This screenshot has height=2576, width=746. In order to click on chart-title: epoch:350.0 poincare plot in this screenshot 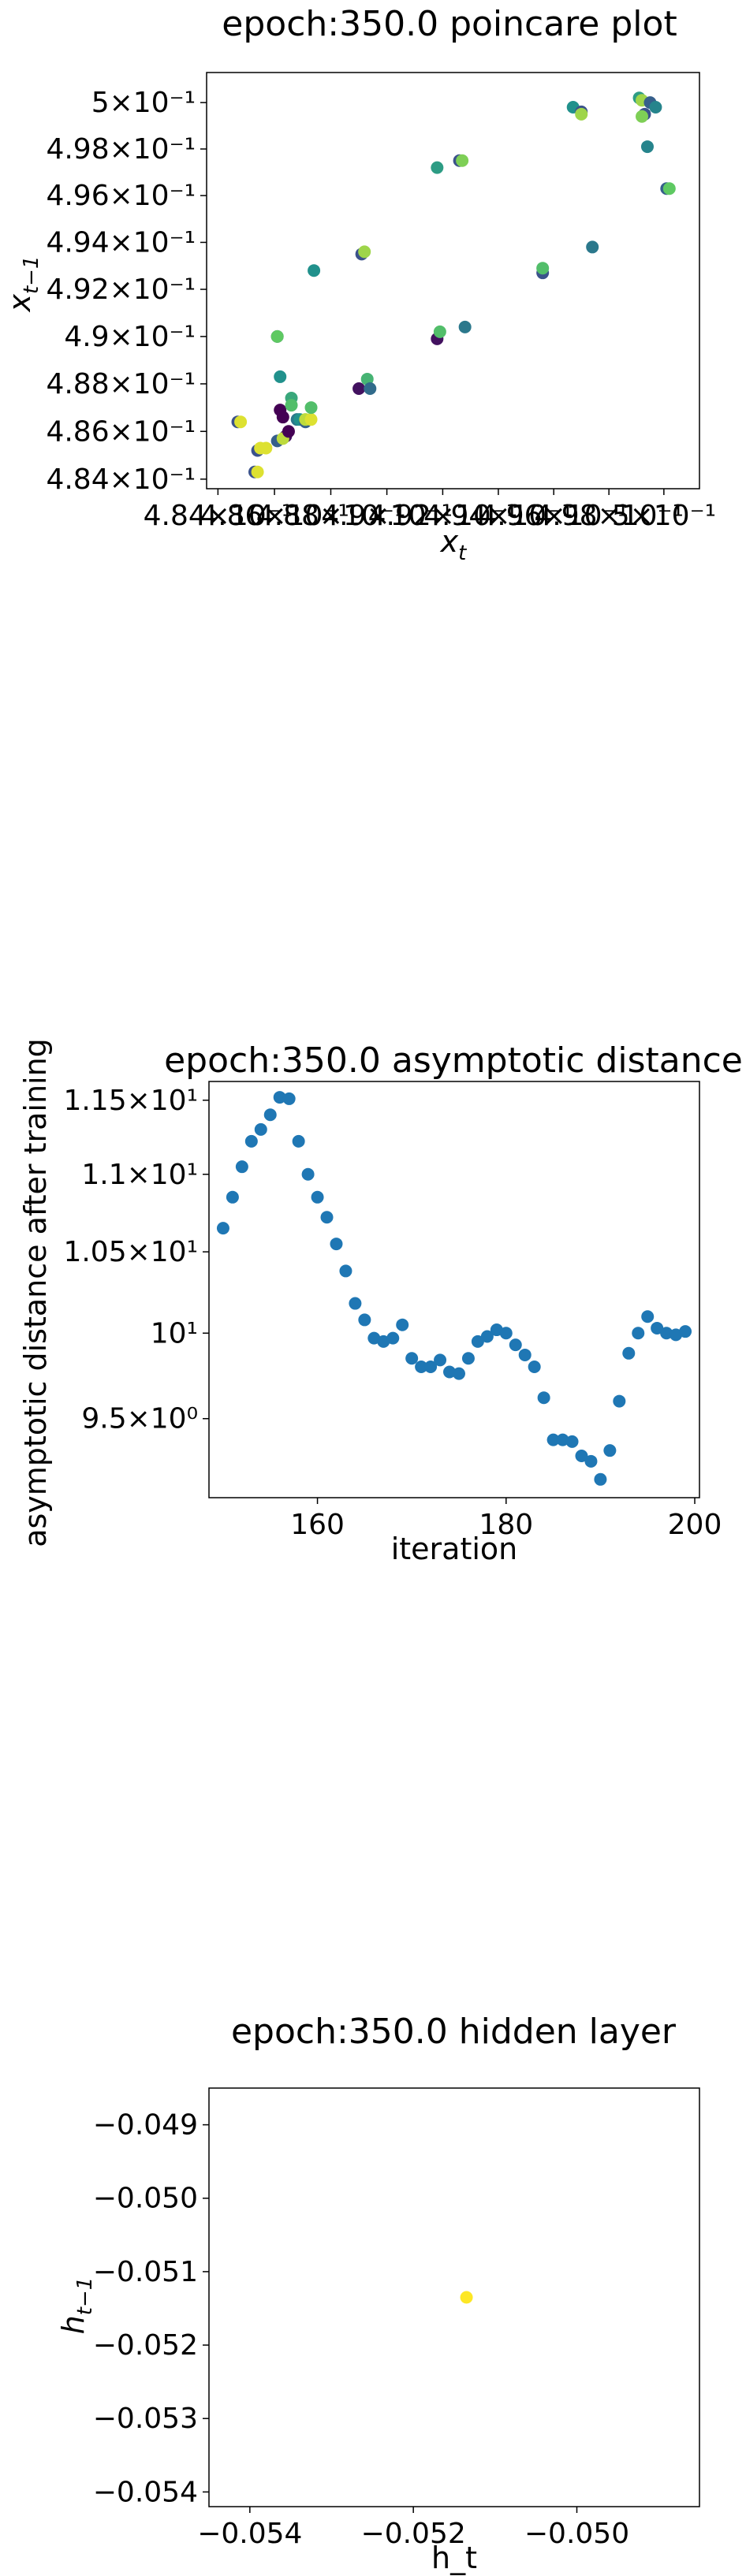, I will do `click(449, 24)`.